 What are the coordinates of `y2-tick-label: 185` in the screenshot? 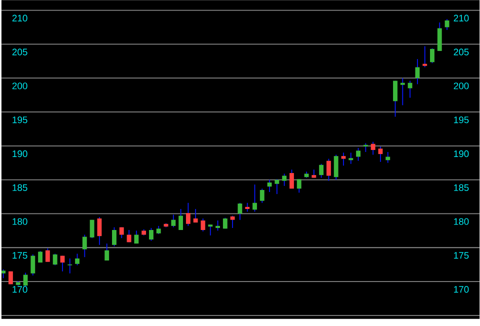 It's located at (461, 188).